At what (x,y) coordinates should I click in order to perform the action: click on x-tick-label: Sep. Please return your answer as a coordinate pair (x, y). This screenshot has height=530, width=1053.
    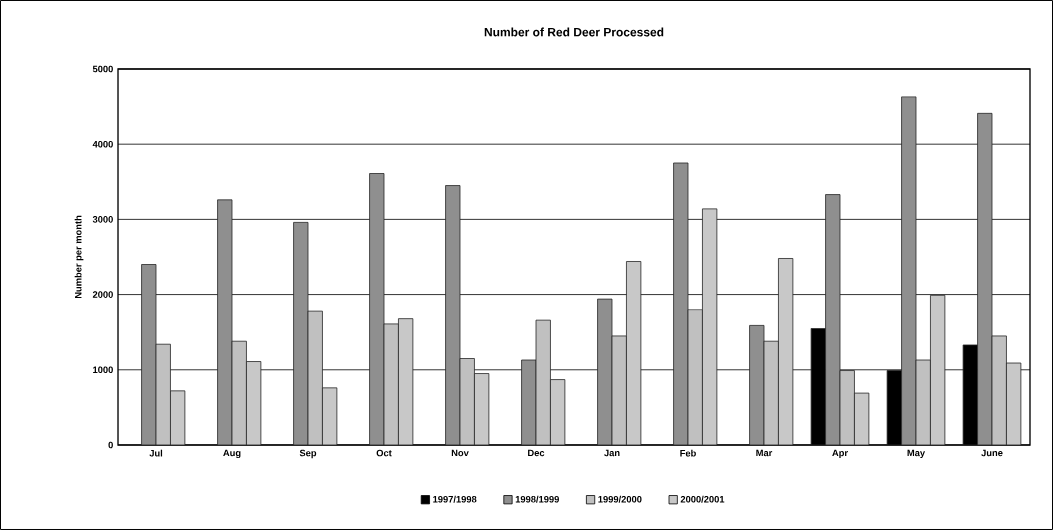
    Looking at the image, I should click on (308, 454).